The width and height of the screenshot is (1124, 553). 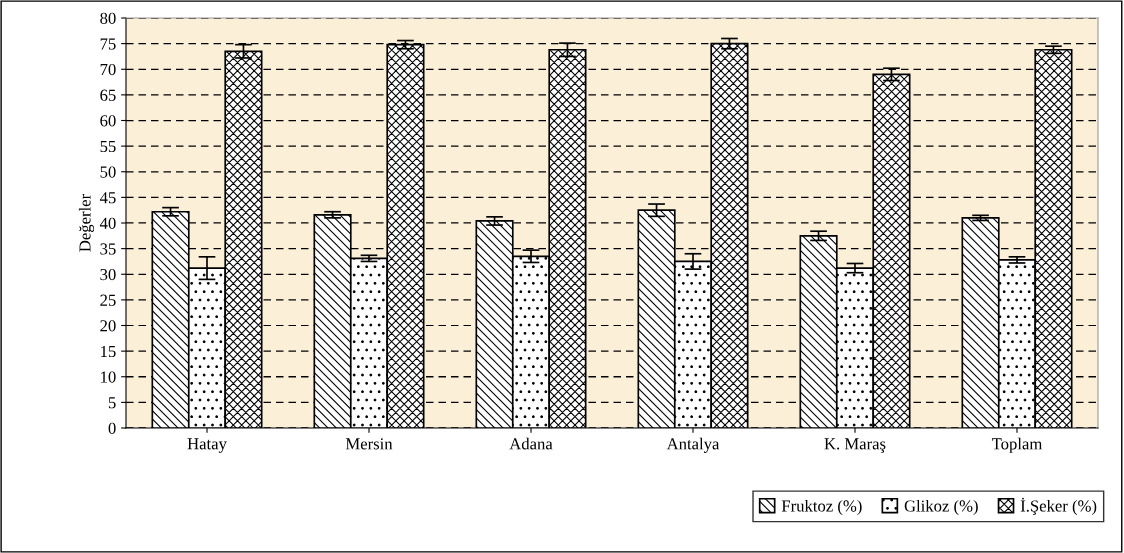 I want to click on x-tick-label: K. Maraş, so click(x=855, y=445).